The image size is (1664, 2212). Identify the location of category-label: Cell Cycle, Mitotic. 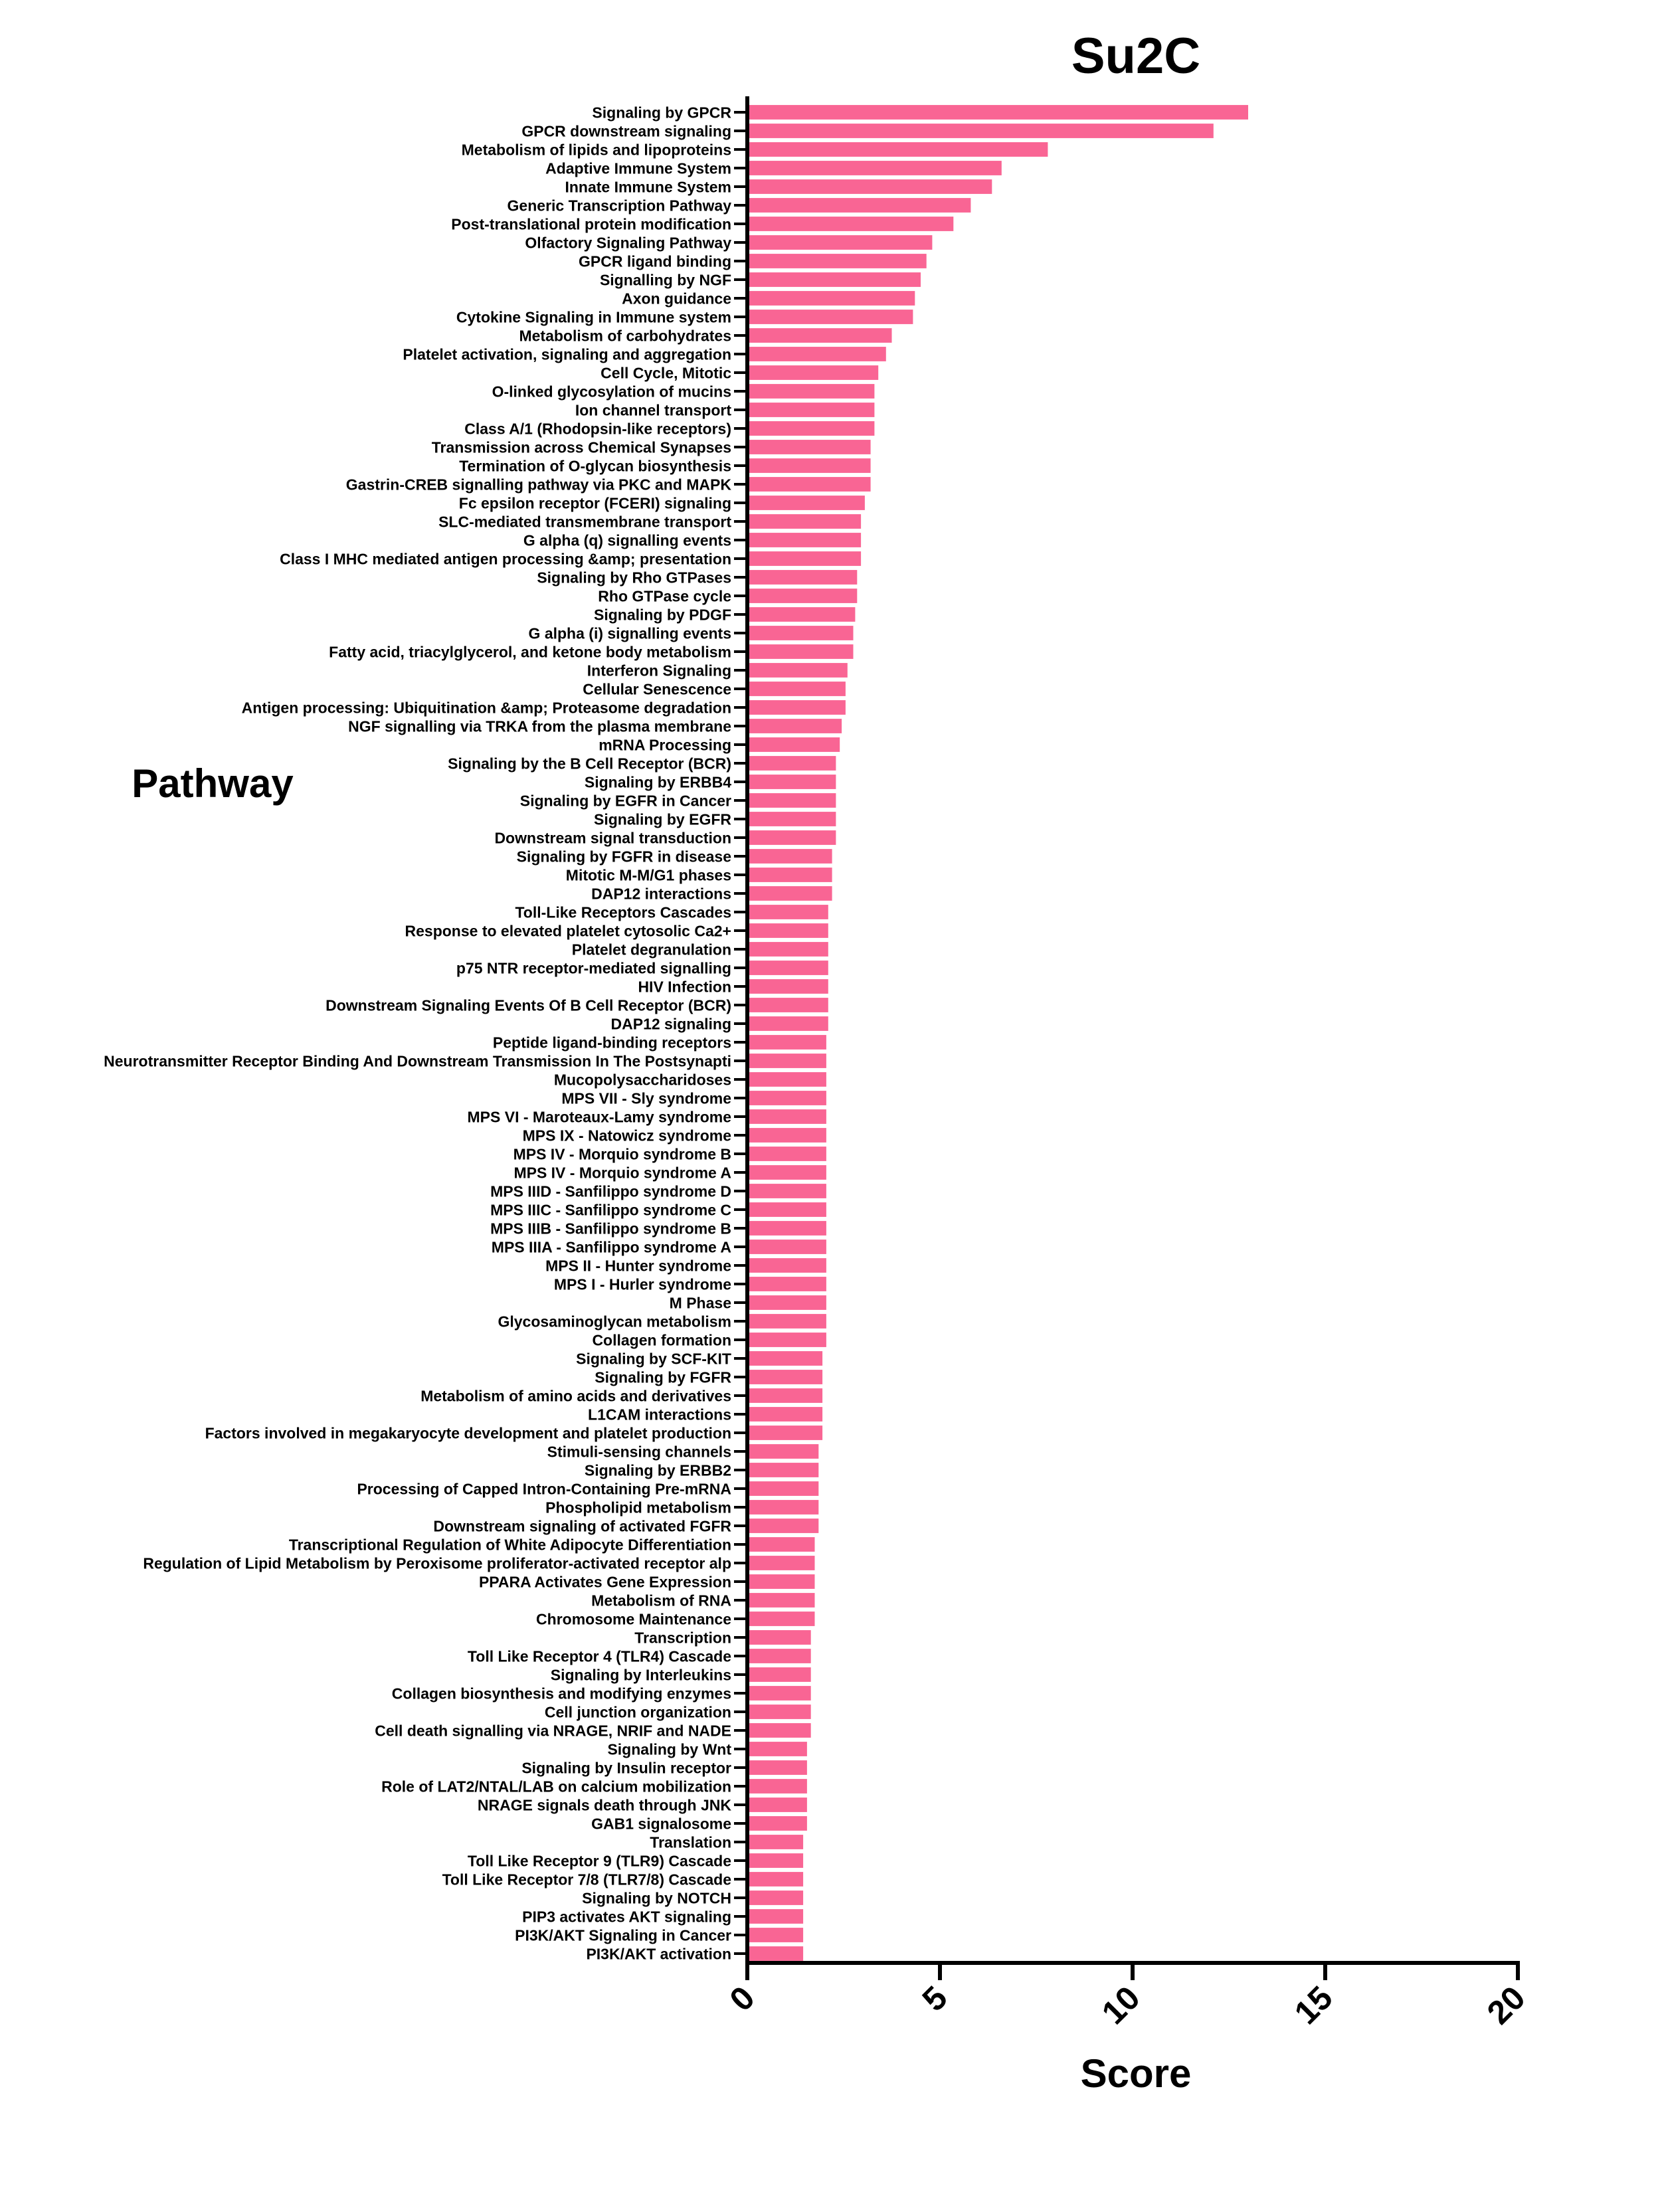
(666, 372).